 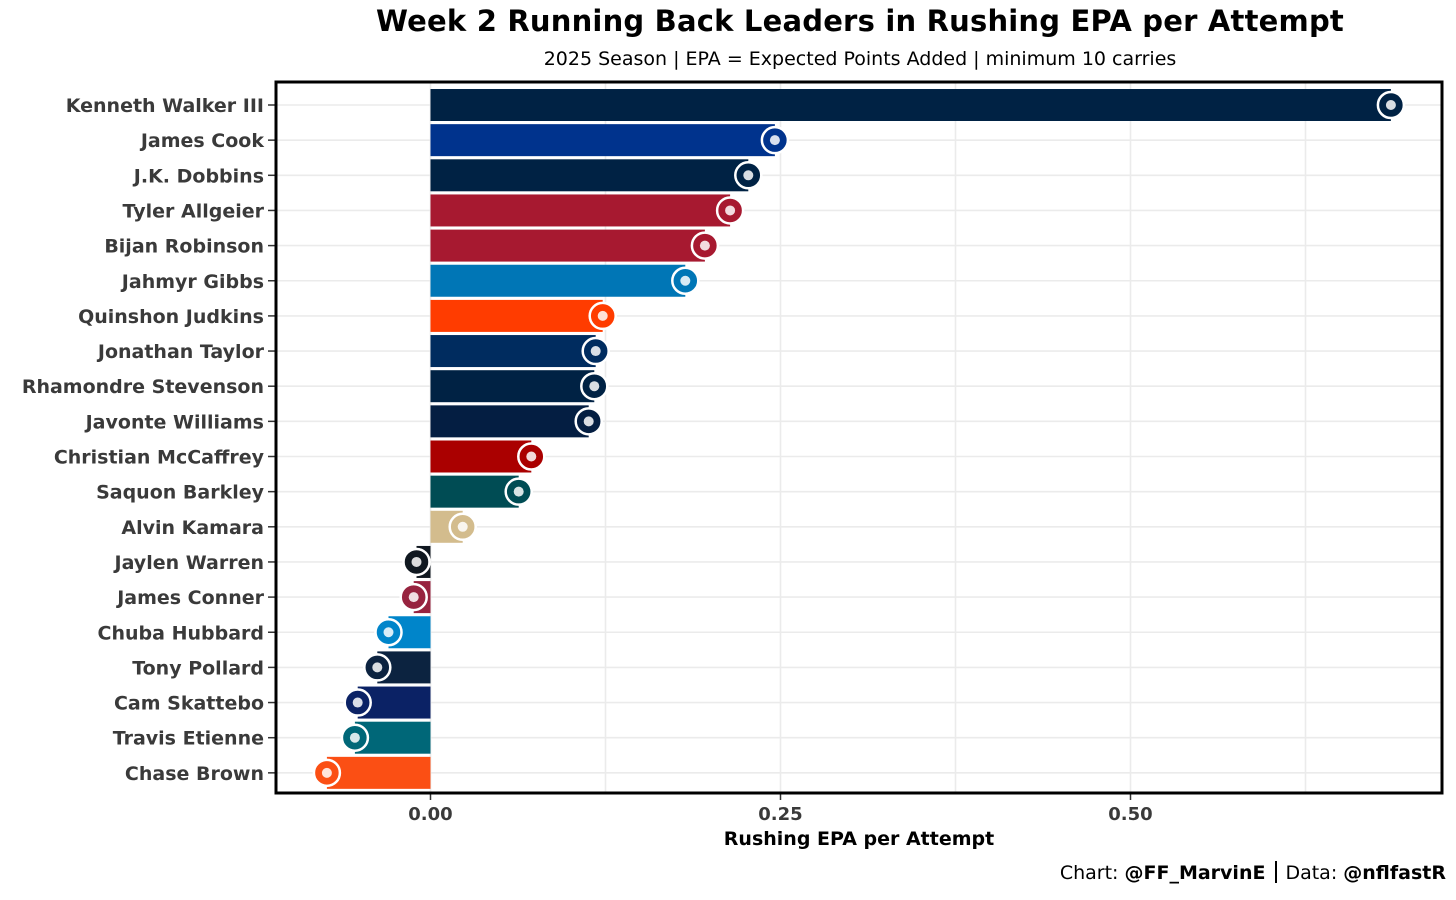 What do you see at coordinates (194, 211) in the screenshot?
I see `y-tick-label: Tyler Allgeier` at bounding box center [194, 211].